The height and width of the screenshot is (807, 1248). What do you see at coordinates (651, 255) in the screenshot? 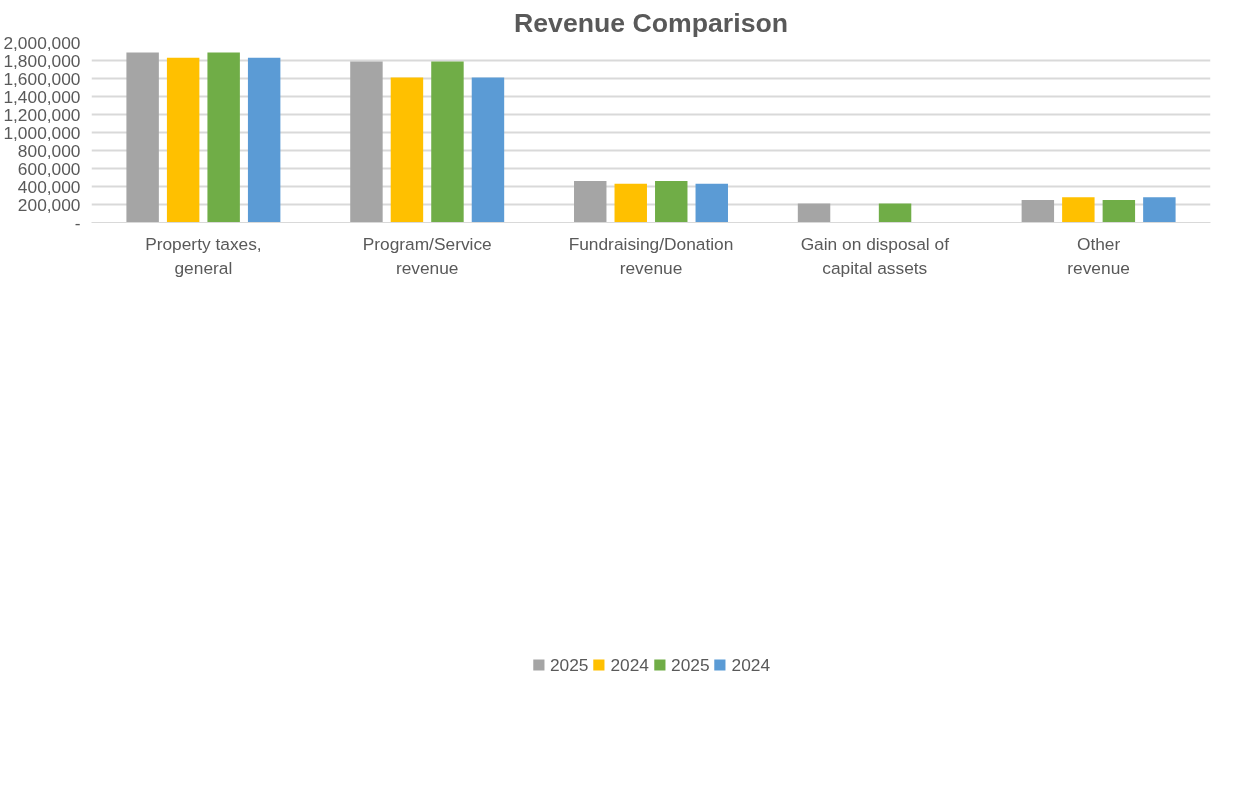
I see `x-tick-label: Fundraising/Donation revenue` at bounding box center [651, 255].